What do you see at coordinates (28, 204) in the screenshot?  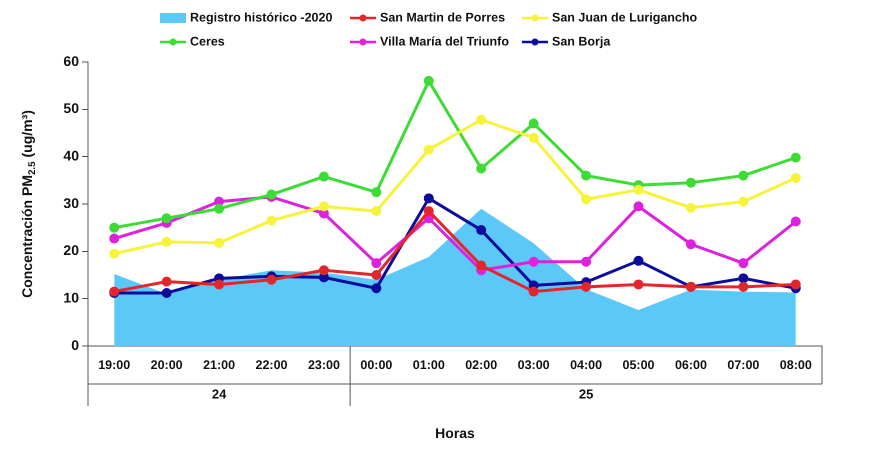 I see `y-axis-title: Concentración PM2.5 (ug/m³)` at bounding box center [28, 204].